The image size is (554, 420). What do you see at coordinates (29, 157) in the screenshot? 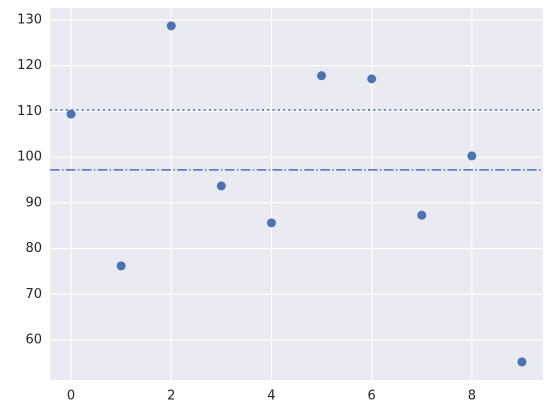
I see `y-tick-label: 100` at bounding box center [29, 157].